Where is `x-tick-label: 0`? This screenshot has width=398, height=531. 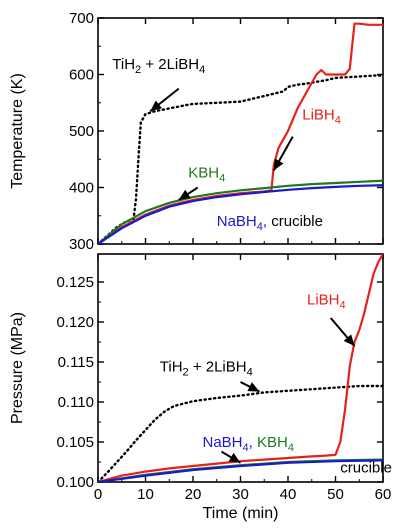
x-tick-label: 0 is located at coordinates (98, 494).